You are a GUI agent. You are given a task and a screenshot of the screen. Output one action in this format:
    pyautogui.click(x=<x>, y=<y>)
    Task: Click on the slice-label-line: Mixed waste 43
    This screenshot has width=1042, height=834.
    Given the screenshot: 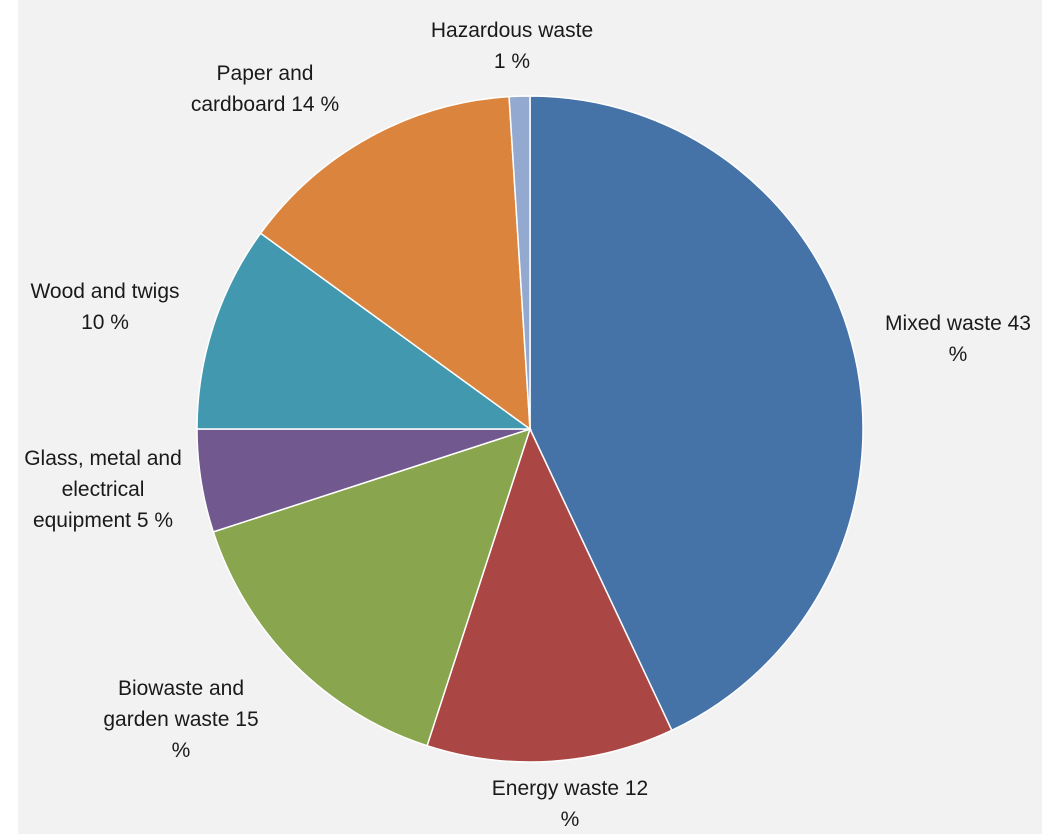 What is the action you would take?
    pyautogui.click(x=958, y=323)
    